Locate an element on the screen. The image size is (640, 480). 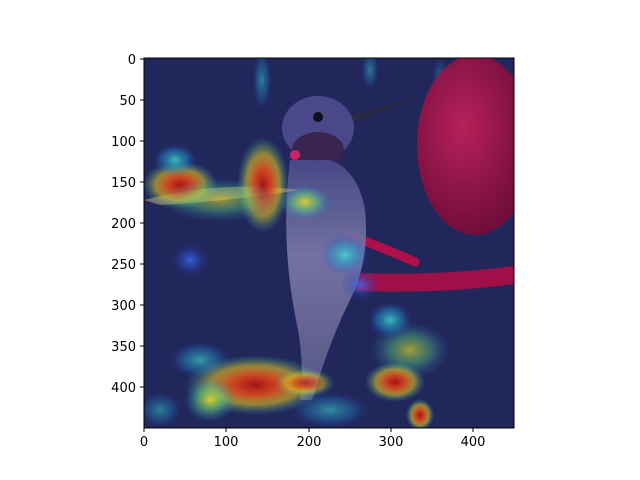
y-tick-label: 100 is located at coordinates (123, 142).